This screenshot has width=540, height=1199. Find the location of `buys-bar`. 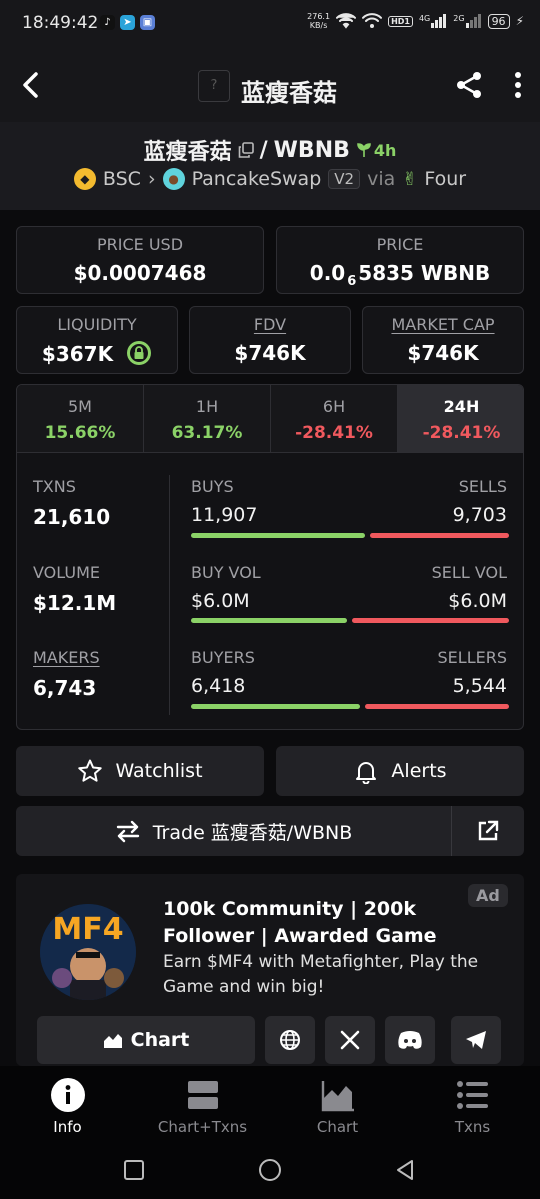

buys-bar is located at coordinates (278, 535).